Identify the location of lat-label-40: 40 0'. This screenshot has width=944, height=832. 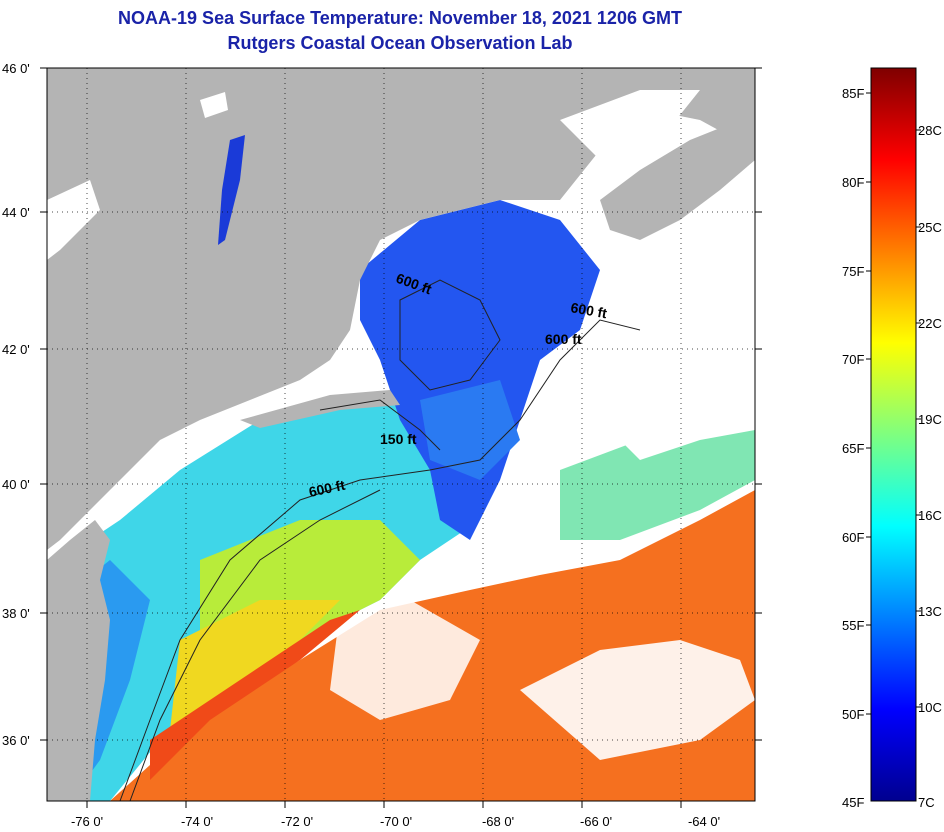
(16, 484).